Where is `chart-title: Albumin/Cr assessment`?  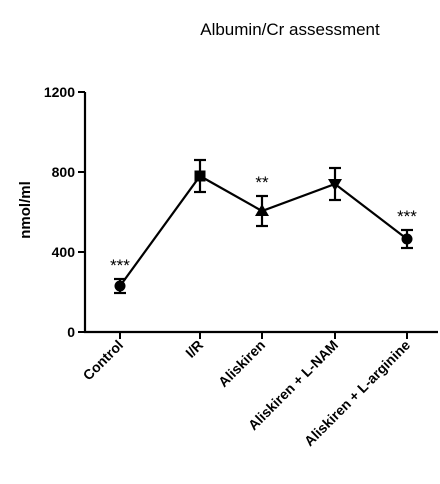 chart-title: Albumin/Cr assessment is located at coordinates (290, 29).